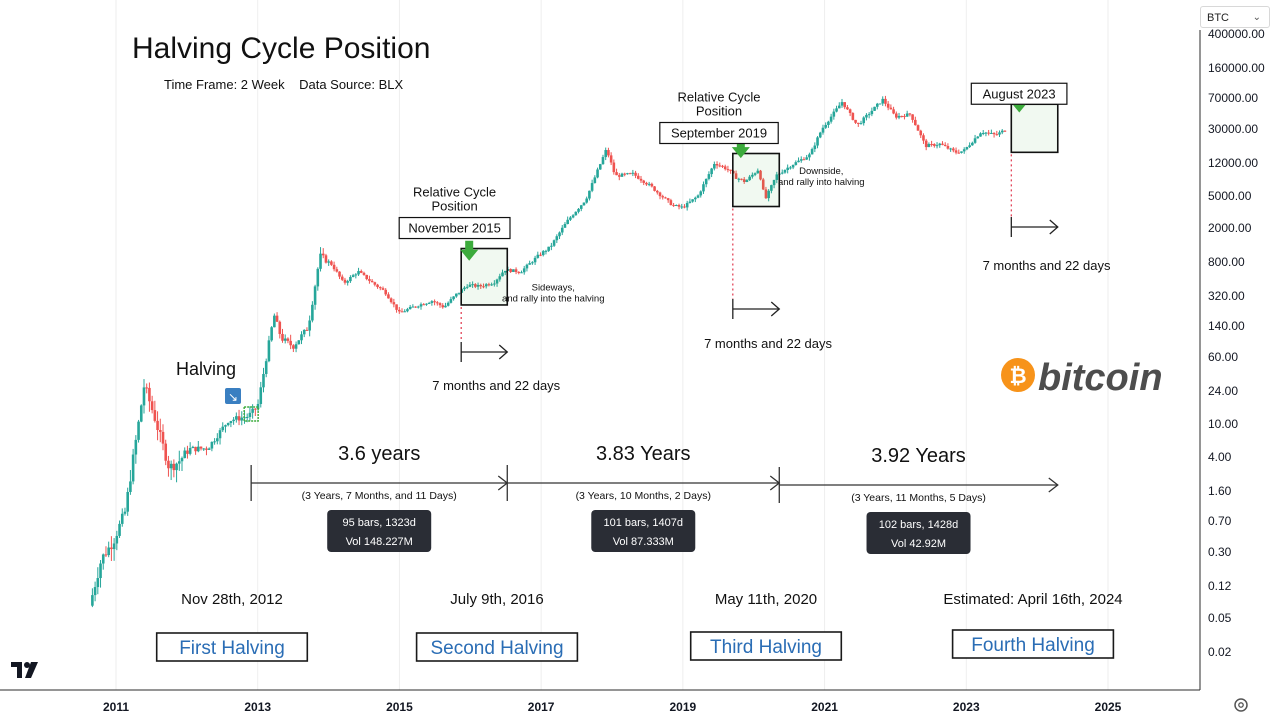  I want to click on bitcoin-symbol: ₿, so click(1017, 376).